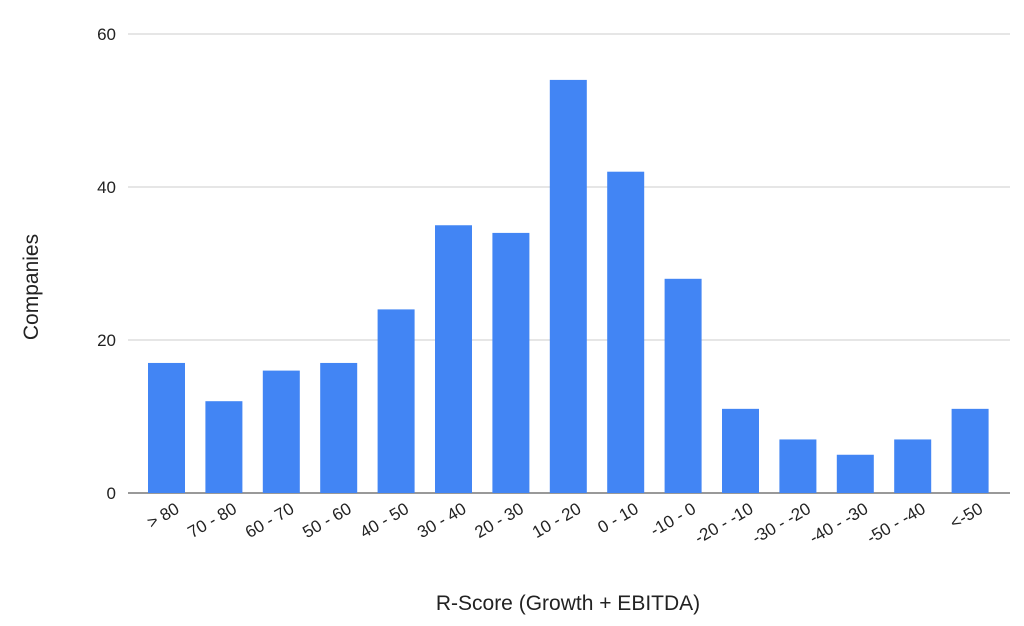 This screenshot has width=1024, height=626. What do you see at coordinates (673, 519) in the screenshot?
I see `x-tick-label: -10 - 0` at bounding box center [673, 519].